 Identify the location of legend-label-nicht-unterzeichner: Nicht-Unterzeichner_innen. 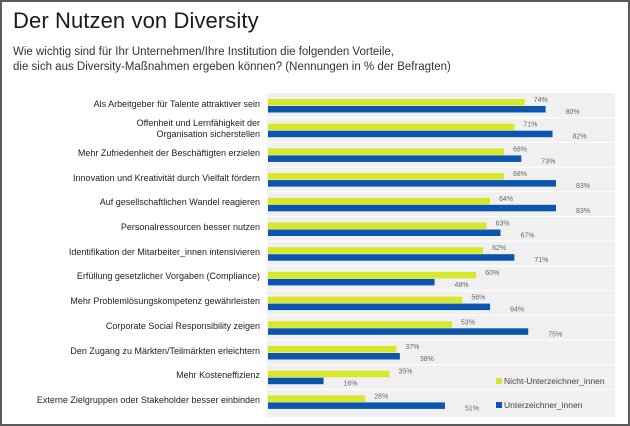
(554, 381).